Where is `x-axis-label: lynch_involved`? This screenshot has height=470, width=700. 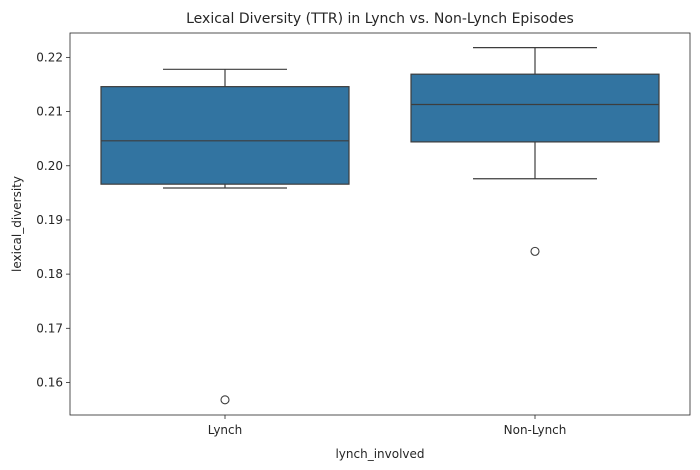
x-axis-label: lynch_involved is located at coordinates (379, 454).